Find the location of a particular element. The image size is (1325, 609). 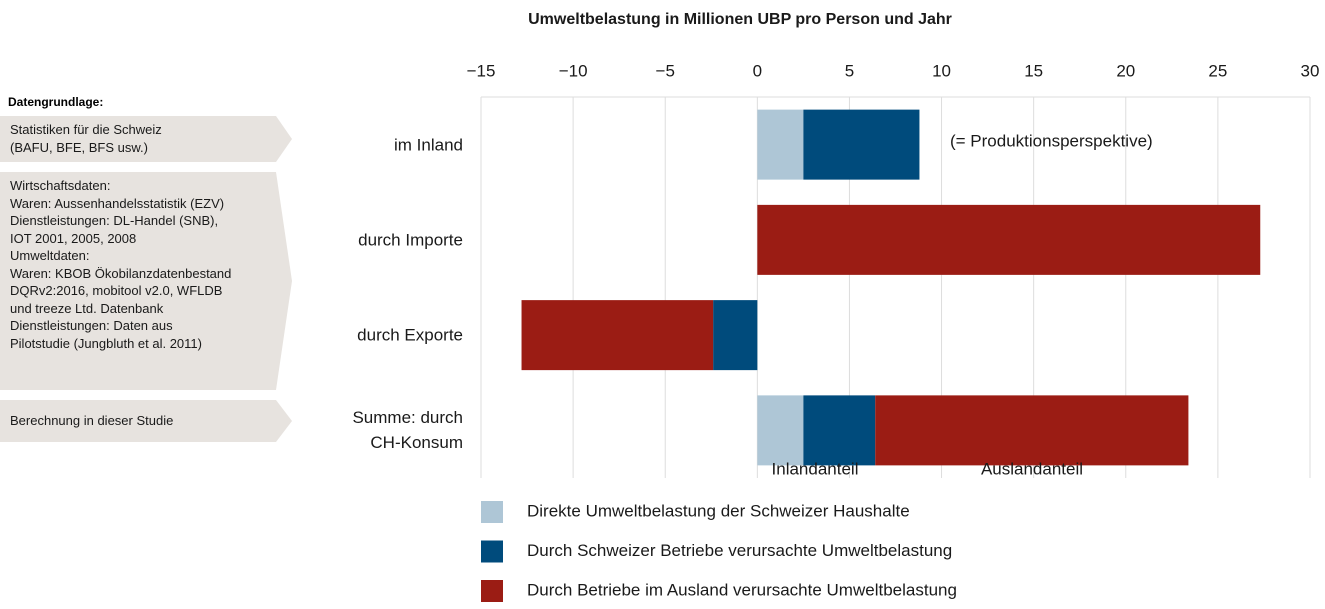

x-tick-label: 30 is located at coordinates (1310, 70).